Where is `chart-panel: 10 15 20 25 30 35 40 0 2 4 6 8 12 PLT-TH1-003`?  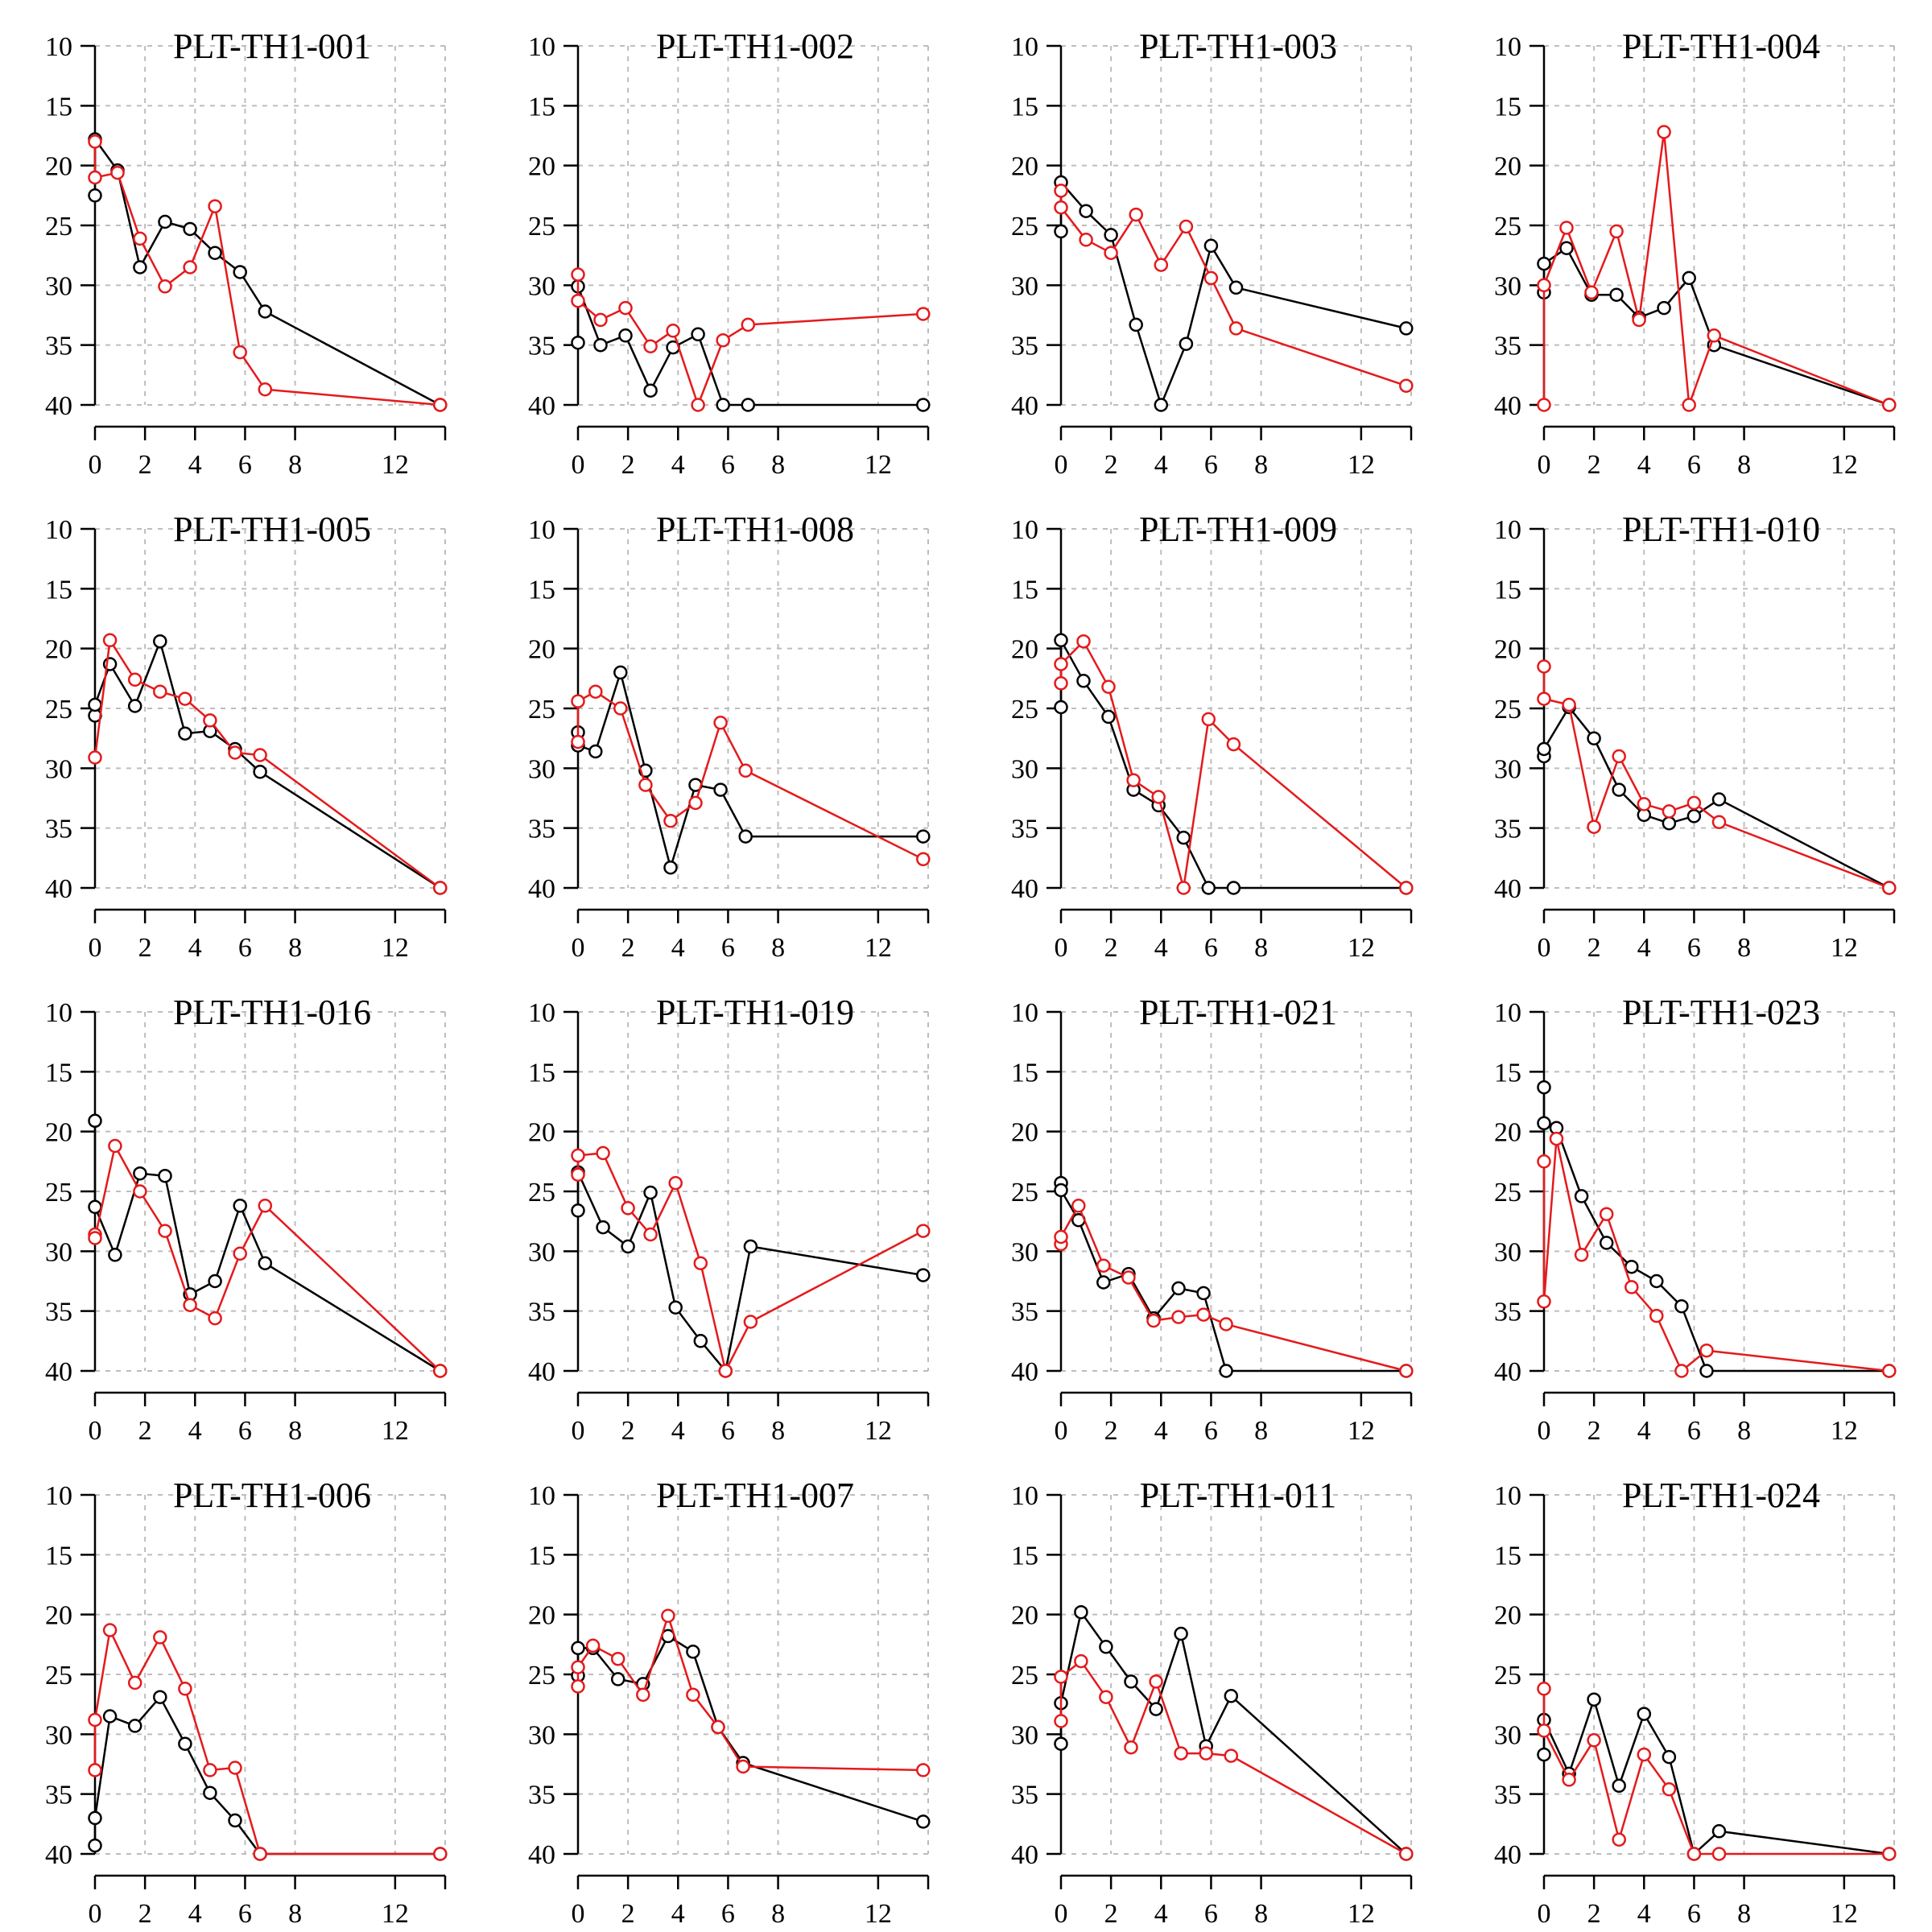 chart-panel: 10 15 20 25 30 35 40 0 2 4 6 8 12 PLT-TH1-003 is located at coordinates (1212, 253).